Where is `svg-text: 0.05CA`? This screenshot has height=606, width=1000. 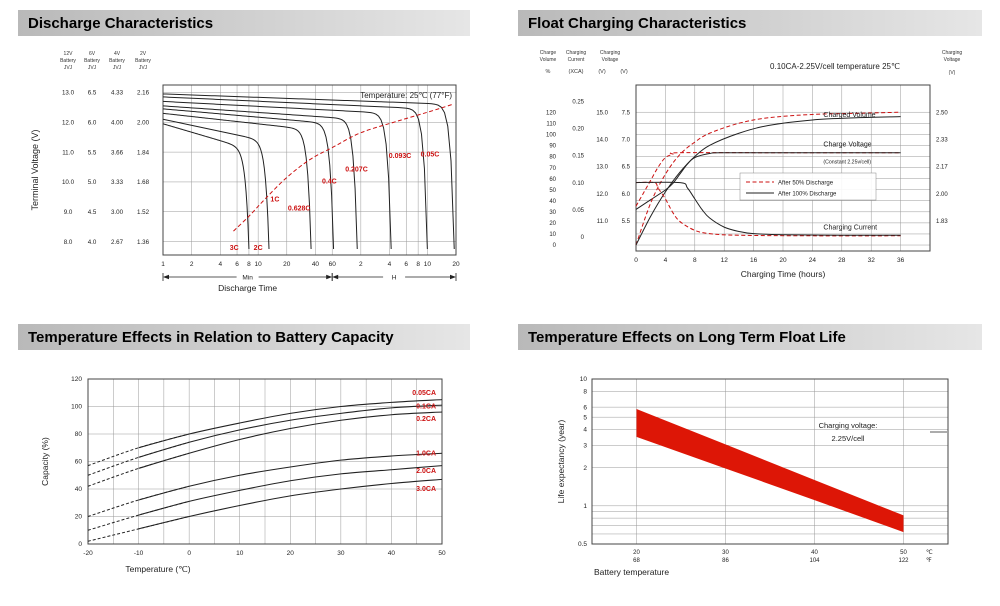 svg-text: 0.05CA is located at coordinates (424, 393).